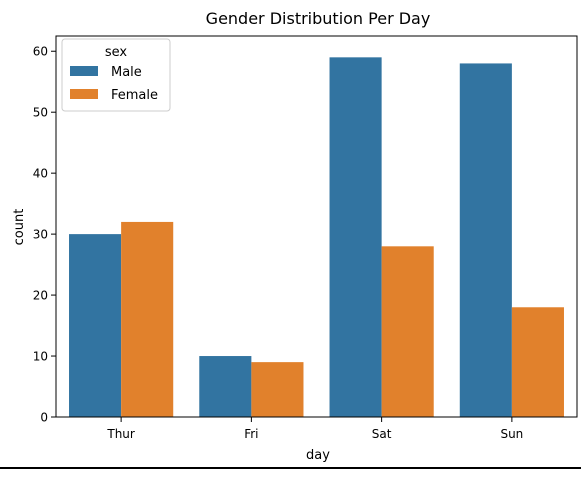 Image resolution: width=581 pixels, height=478 pixels. I want to click on x-tick-label: Sat, so click(382, 434).